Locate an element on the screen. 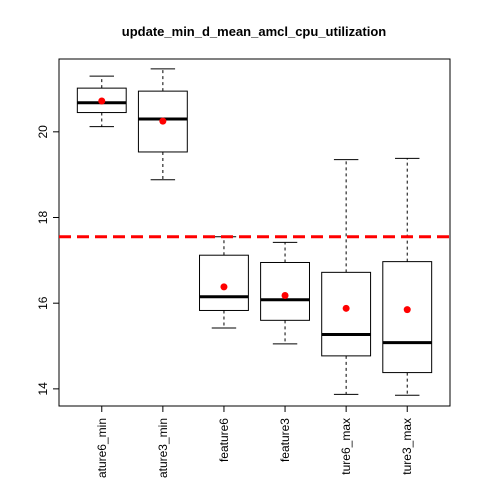 Image resolution: width=480 pixels, height=480 pixels. x-tick-label: ature6_min is located at coordinates (102, 448).